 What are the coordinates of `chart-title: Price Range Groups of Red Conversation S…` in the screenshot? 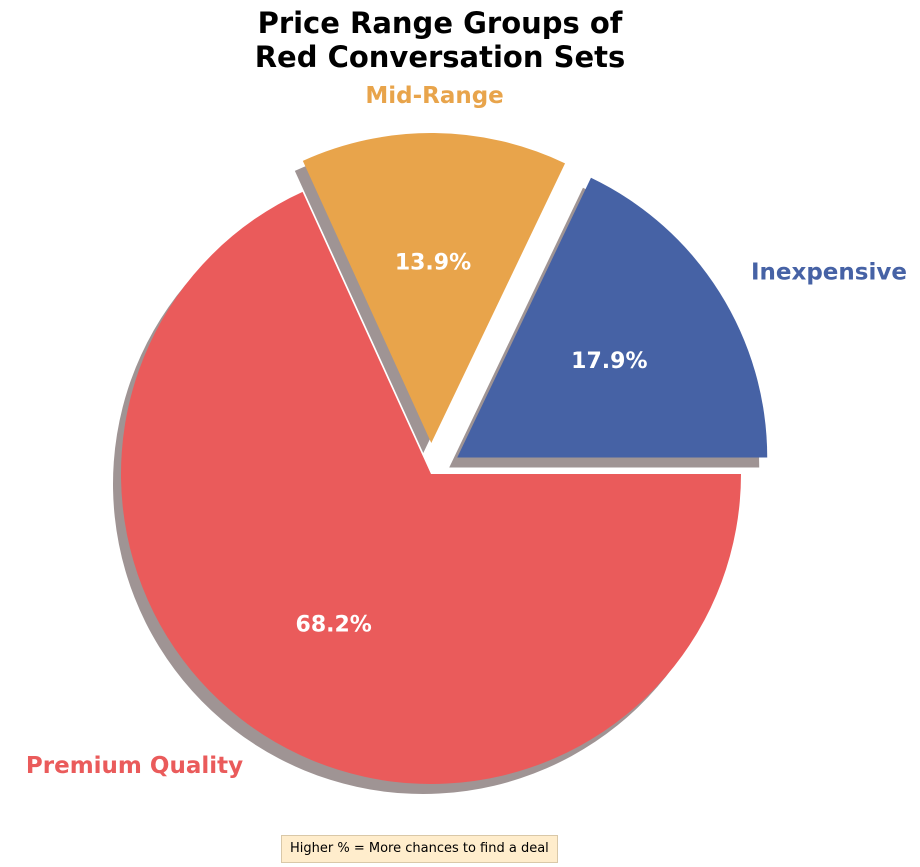 It's located at (440, 40).